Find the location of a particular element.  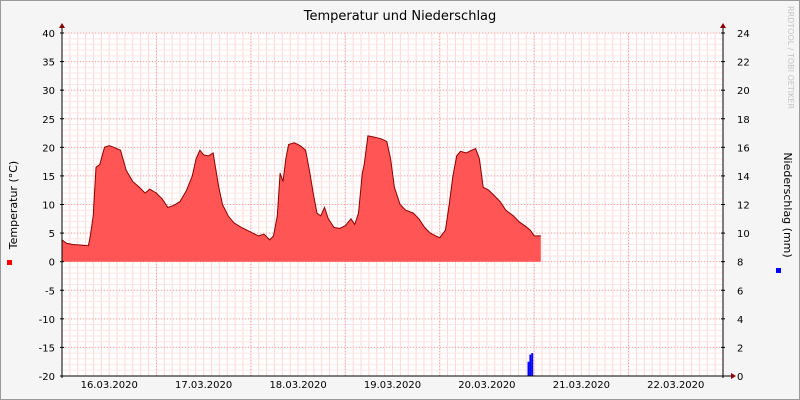

y-tick-label-right: 10 is located at coordinates (743, 234).